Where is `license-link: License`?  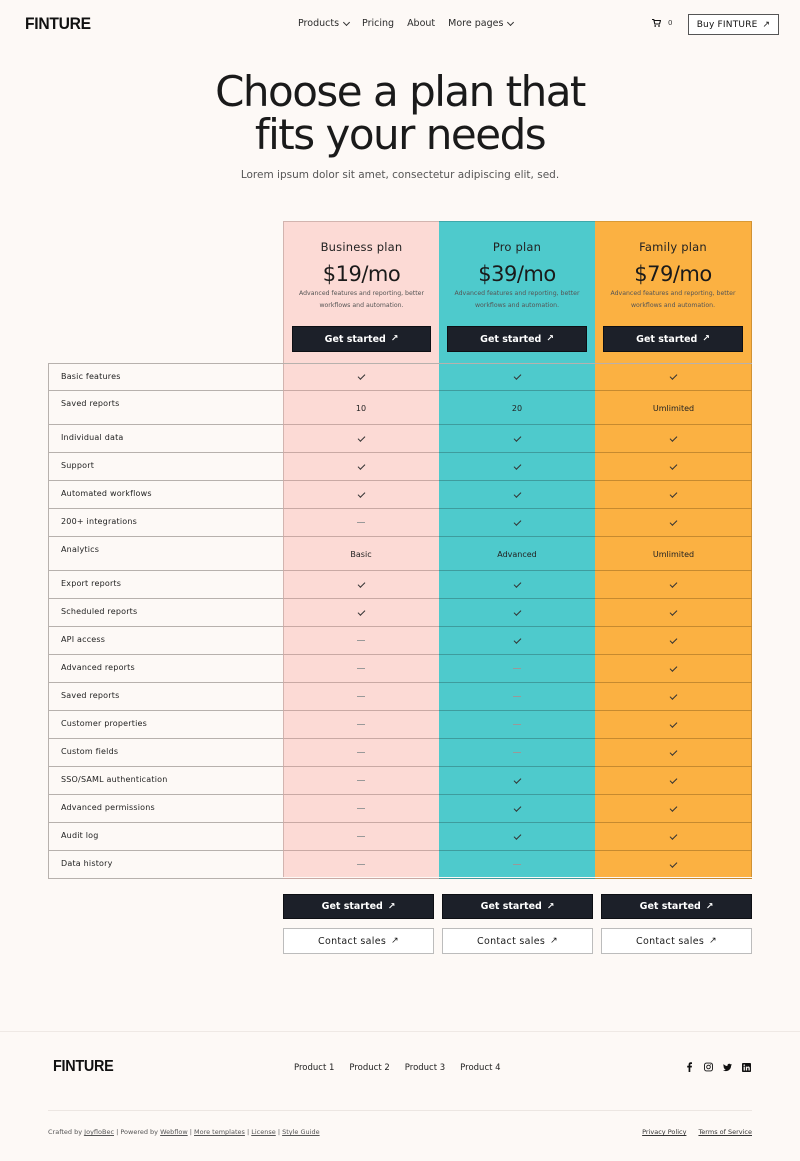 license-link: License is located at coordinates (263, 1132).